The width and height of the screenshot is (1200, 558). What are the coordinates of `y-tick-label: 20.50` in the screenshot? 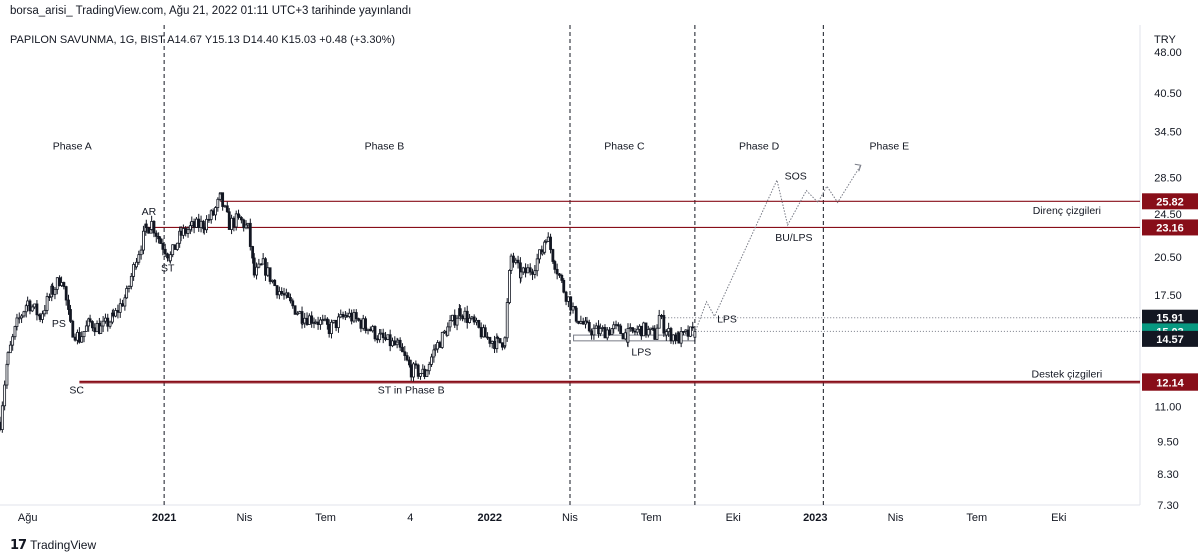 It's located at (1168, 258).